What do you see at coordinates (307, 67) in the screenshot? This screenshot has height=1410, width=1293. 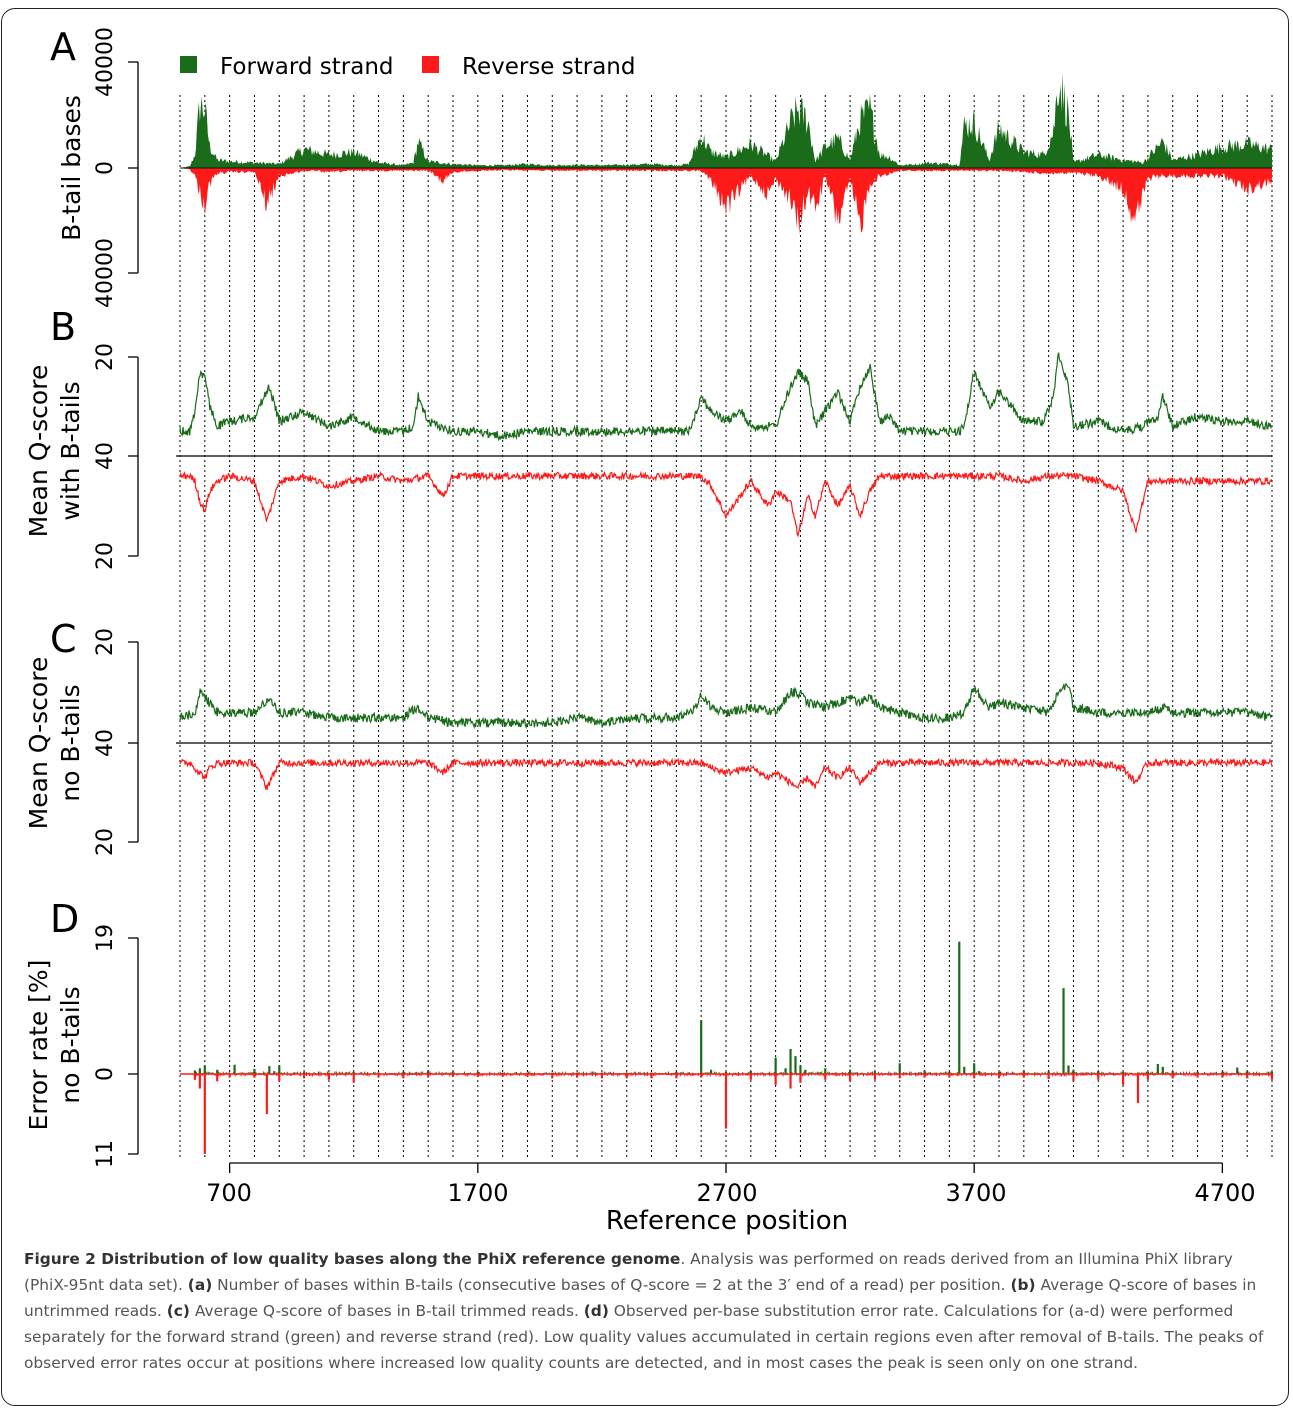 I see `legend-label-forward: Forward strand` at bounding box center [307, 67].